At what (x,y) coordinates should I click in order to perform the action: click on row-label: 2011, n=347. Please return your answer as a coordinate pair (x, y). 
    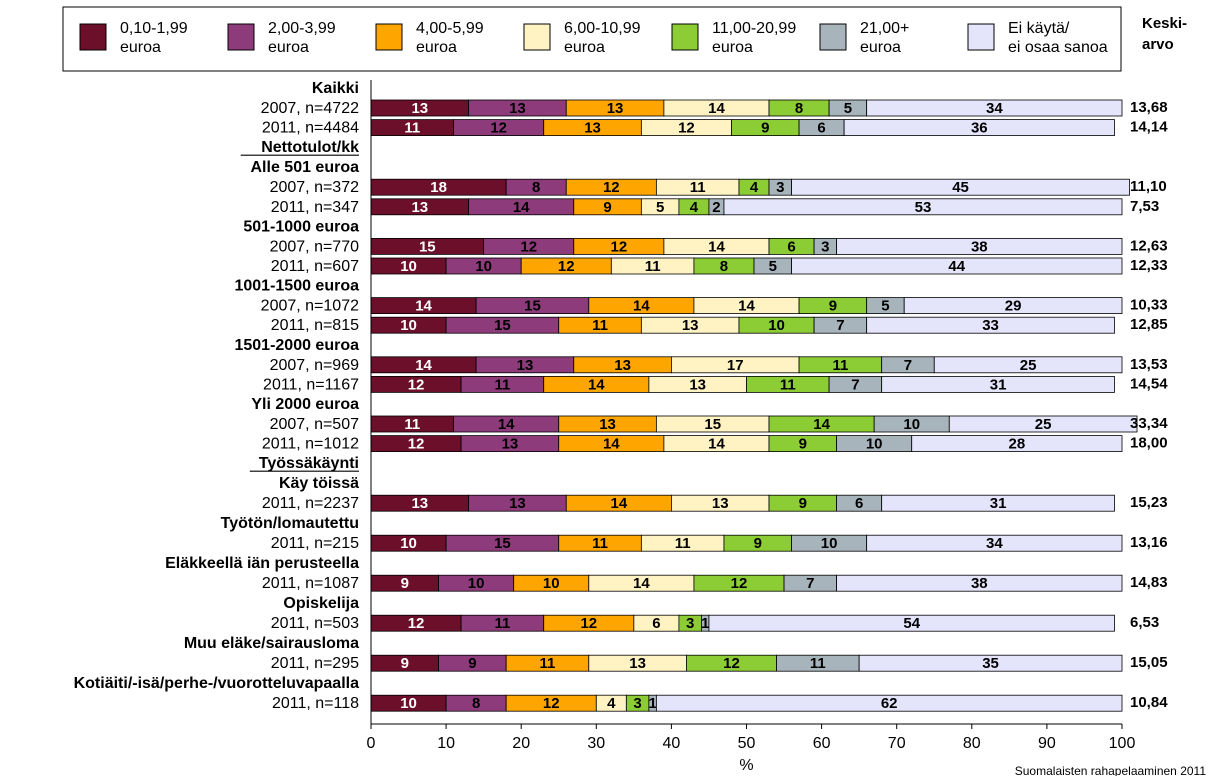
    Looking at the image, I should click on (315, 207).